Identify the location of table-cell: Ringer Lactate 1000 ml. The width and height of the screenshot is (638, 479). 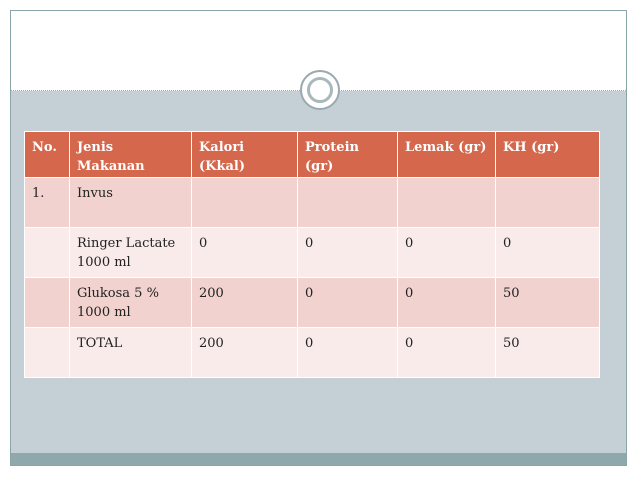
(130, 252).